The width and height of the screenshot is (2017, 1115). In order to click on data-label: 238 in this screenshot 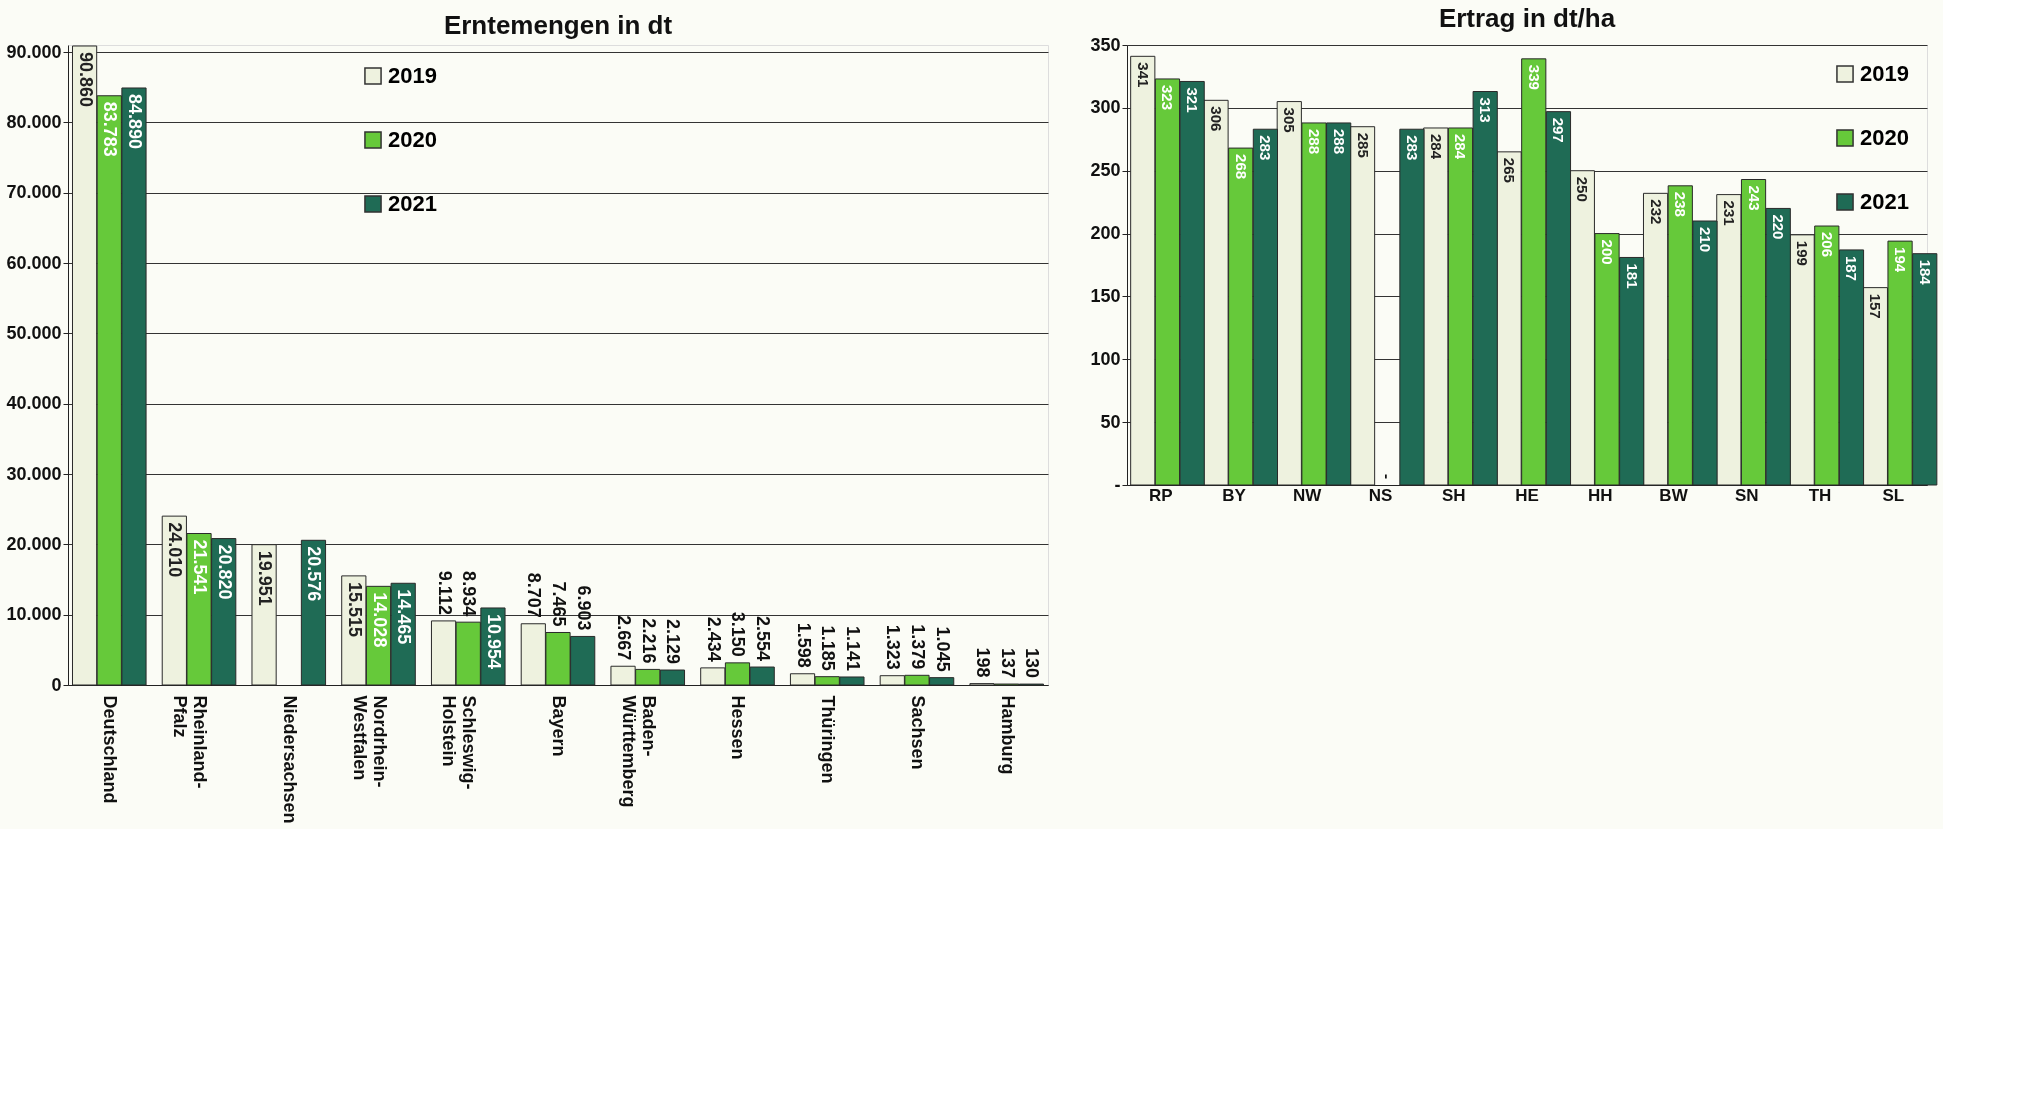, I will do `click(1681, 204)`.